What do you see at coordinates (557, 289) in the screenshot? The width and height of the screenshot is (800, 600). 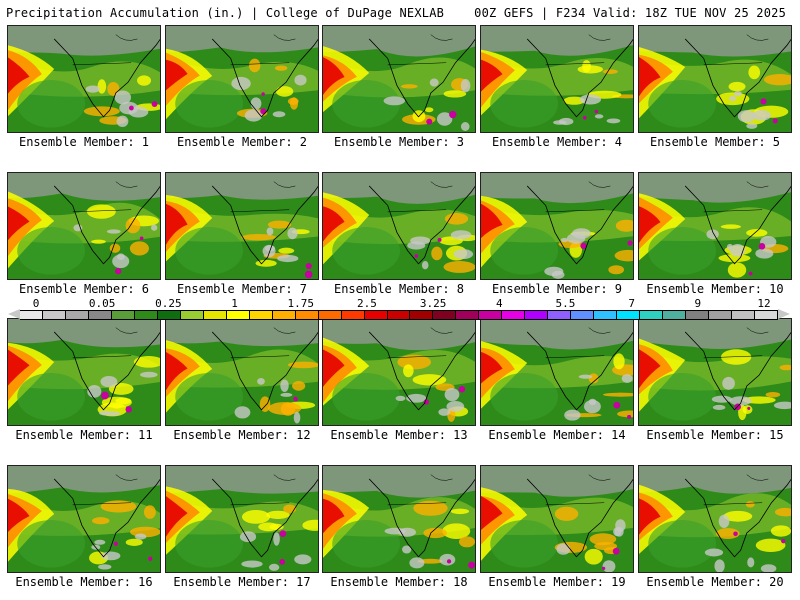 I see `ensemble-member-label: Ensemble Member: 9` at bounding box center [557, 289].